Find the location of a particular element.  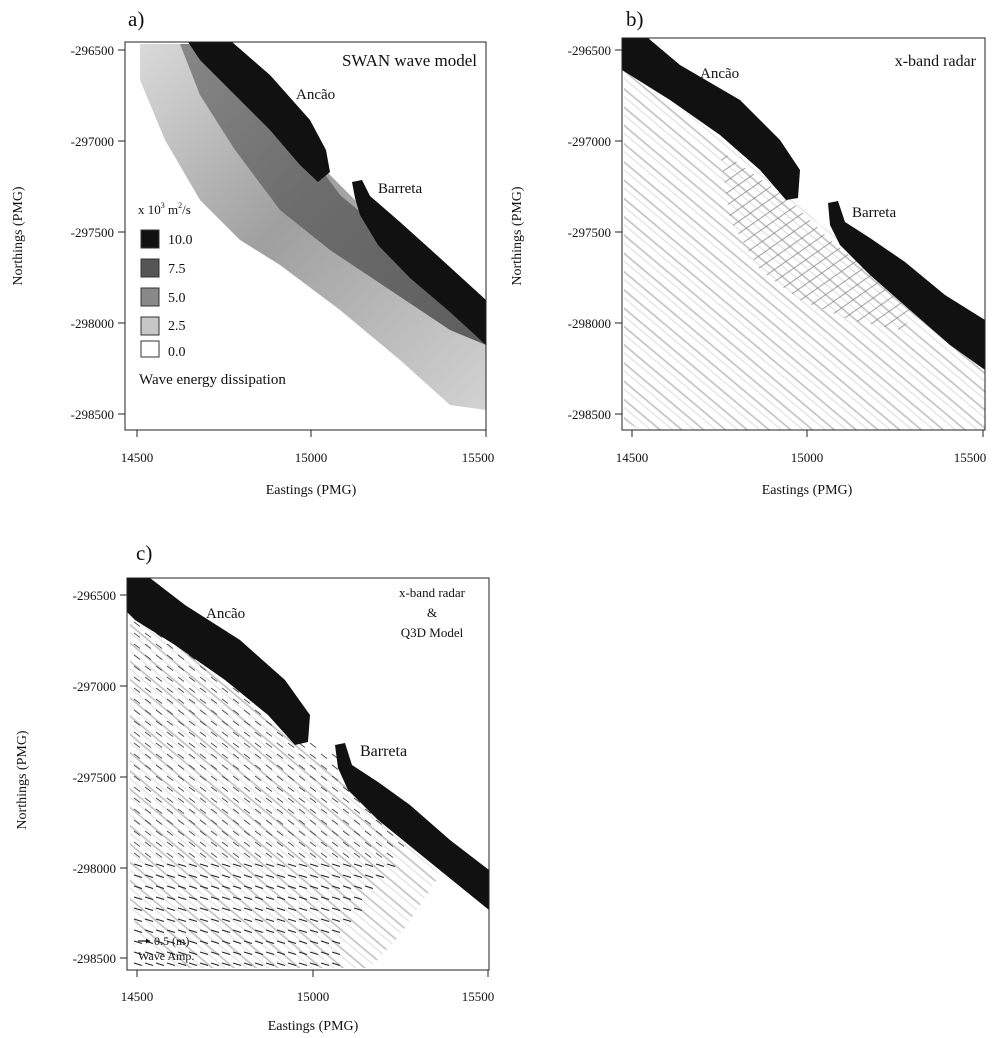

panel-c-place-ancao: Ancão is located at coordinates (225, 614).